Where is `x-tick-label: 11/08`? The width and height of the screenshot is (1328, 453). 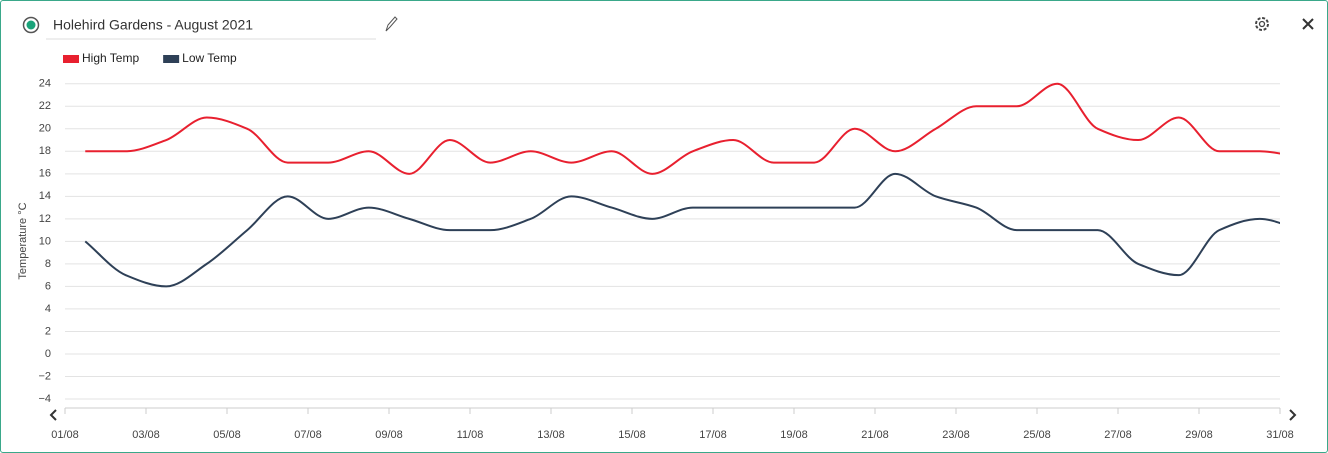 x-tick-label: 11/08 is located at coordinates (470, 435).